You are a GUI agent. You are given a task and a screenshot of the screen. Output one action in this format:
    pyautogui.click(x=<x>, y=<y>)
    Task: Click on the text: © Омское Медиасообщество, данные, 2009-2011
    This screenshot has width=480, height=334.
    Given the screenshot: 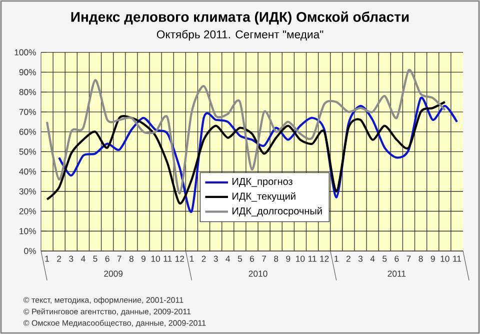 What is the action you would take?
    pyautogui.click(x=115, y=324)
    